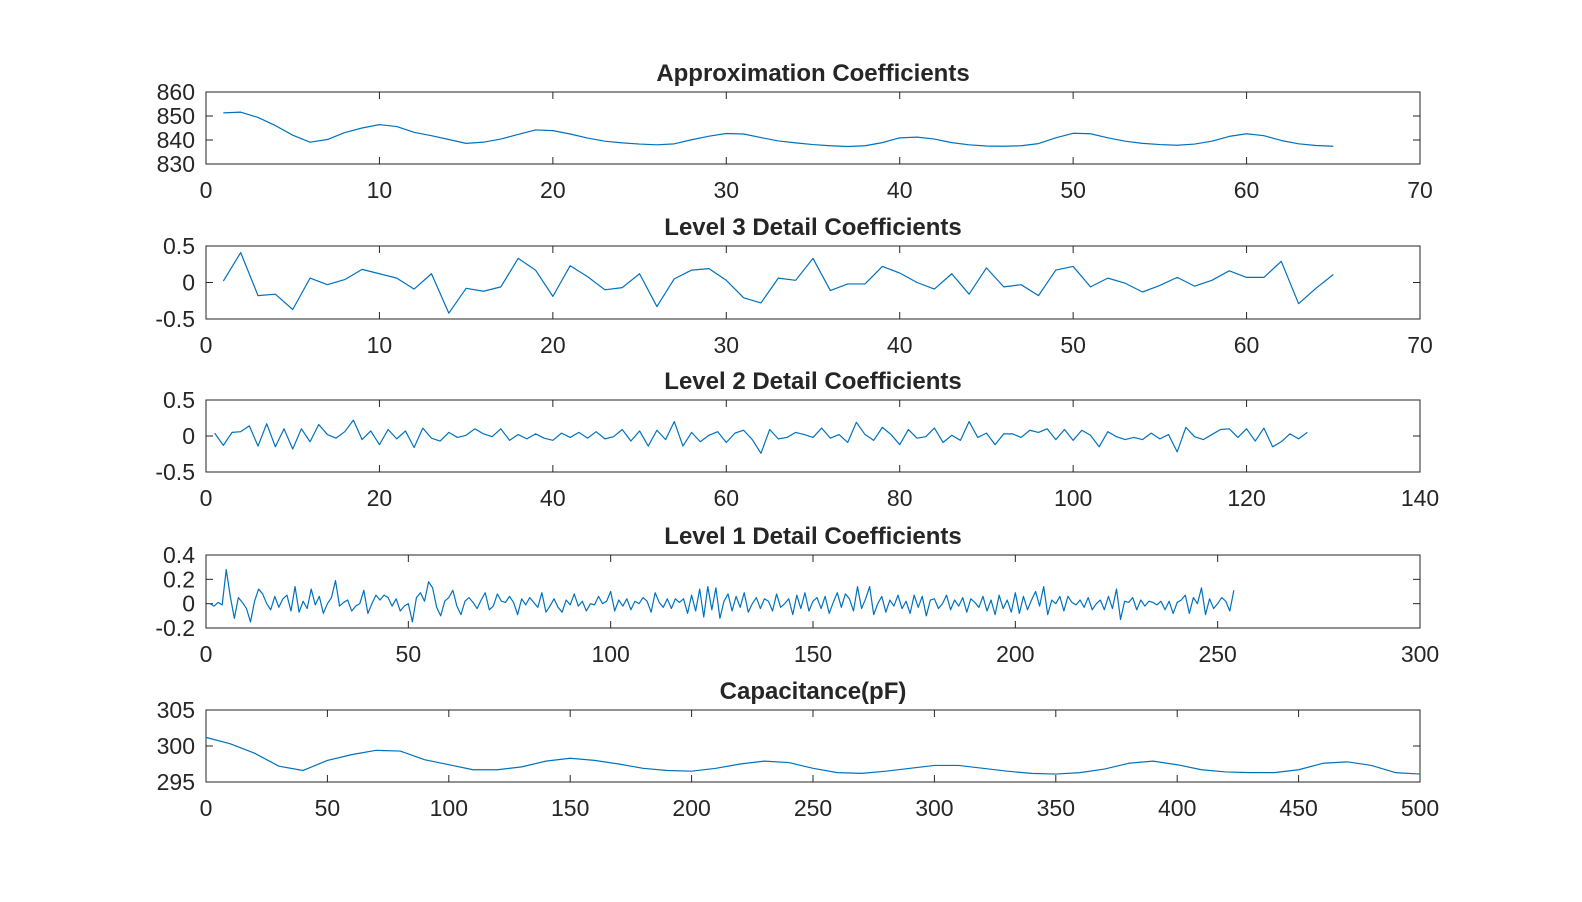 Image resolution: width=1582 pixels, height=902 pixels. What do you see at coordinates (813, 691) in the screenshot?
I see `panel-title: Capacitance(pF)` at bounding box center [813, 691].